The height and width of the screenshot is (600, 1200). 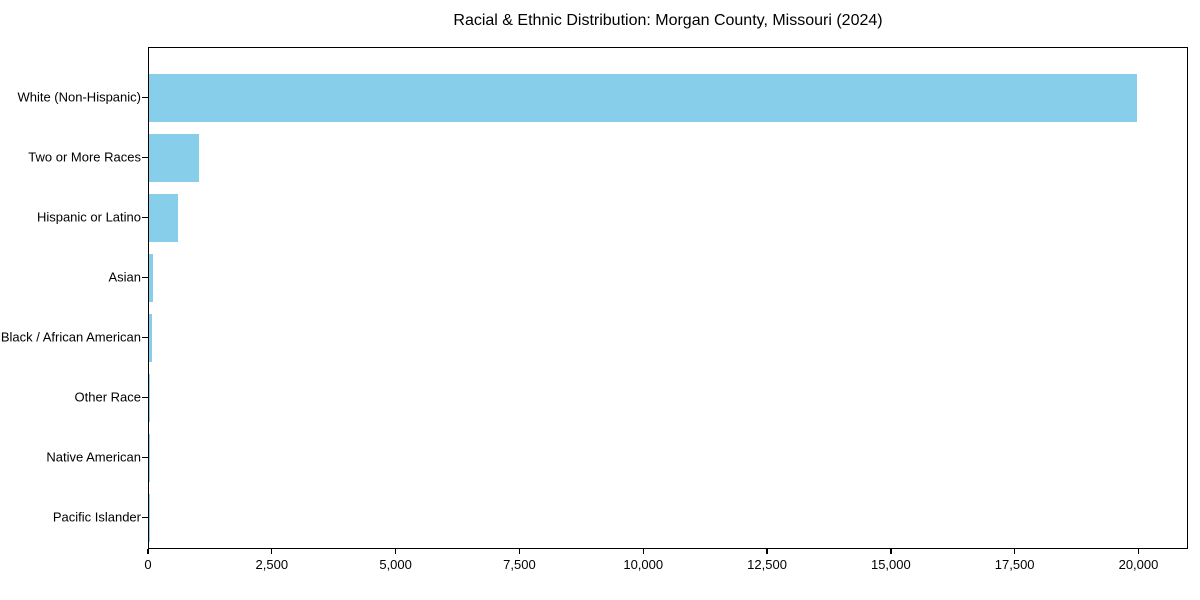 What do you see at coordinates (890, 564) in the screenshot?
I see `x-tick-label: 15,000` at bounding box center [890, 564].